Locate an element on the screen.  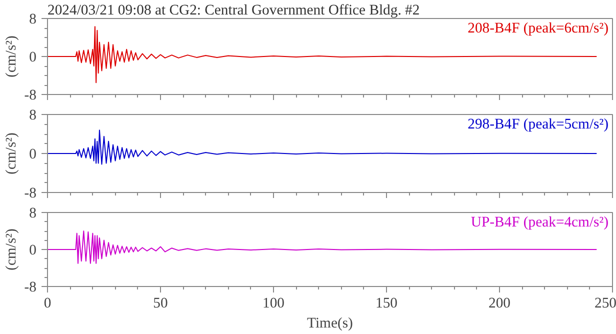
x-tick-label: 150 is located at coordinates (387, 304).